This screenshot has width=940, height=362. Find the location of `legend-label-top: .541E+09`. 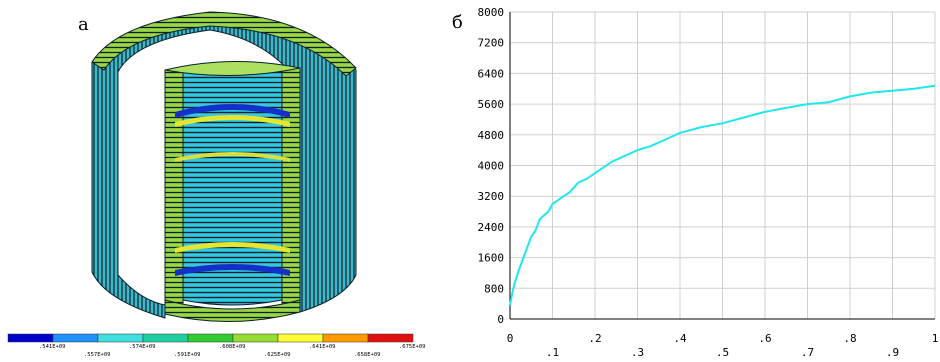

legend-label-top: .541E+09 is located at coordinates (52, 347).